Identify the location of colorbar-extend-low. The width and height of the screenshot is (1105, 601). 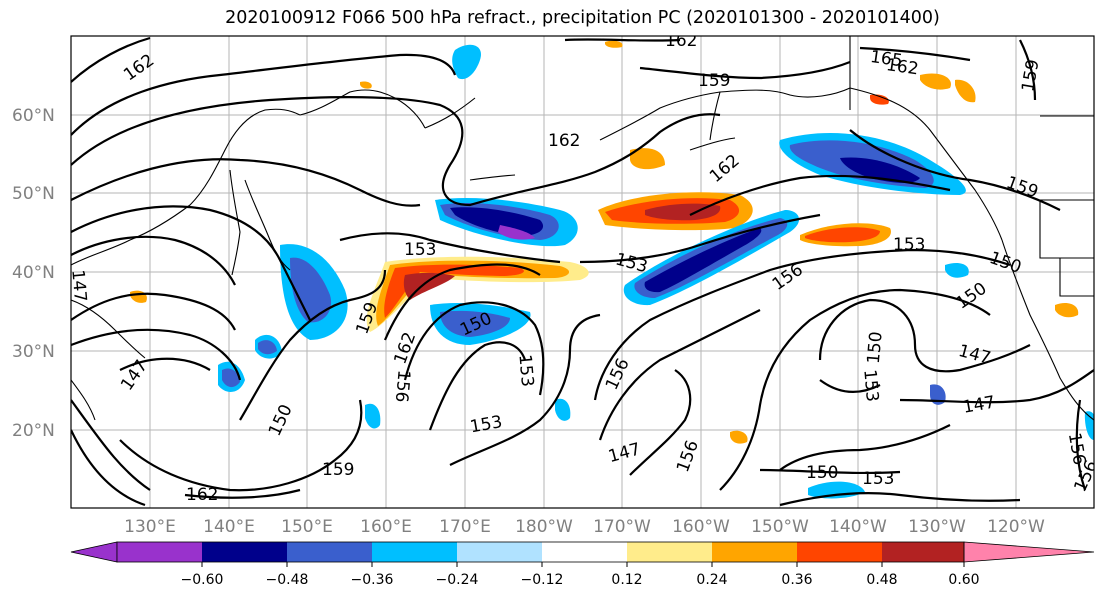
(94, 552).